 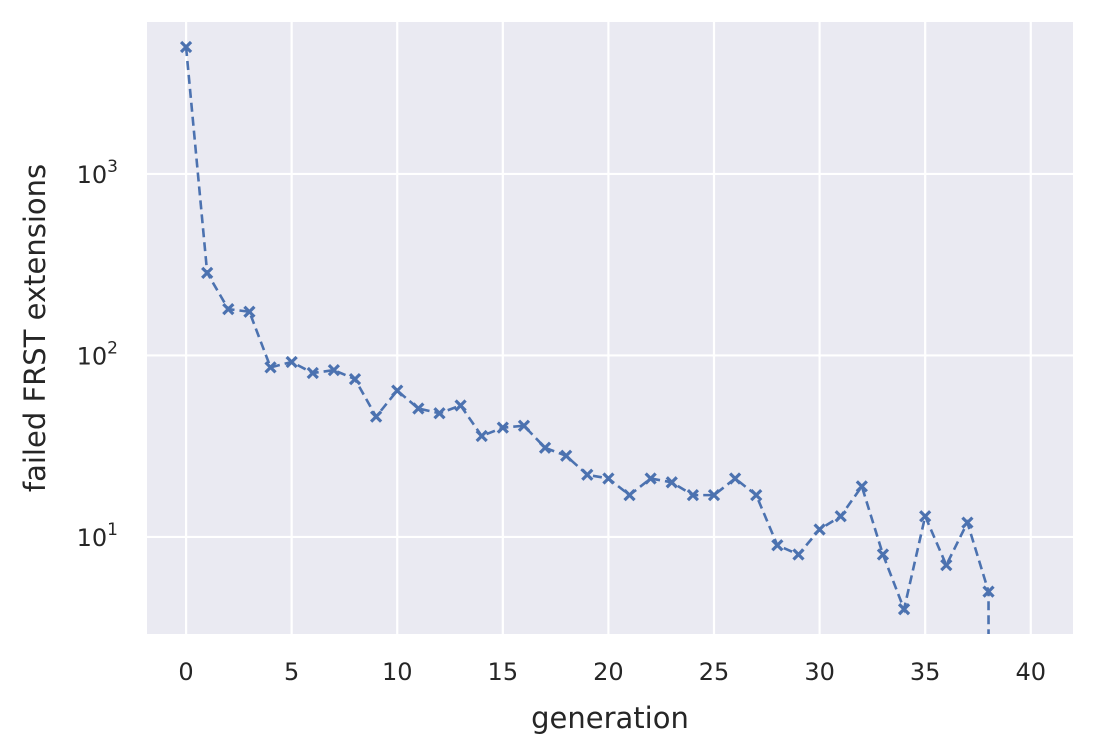 I want to click on x-tick-label: 0, so click(x=185, y=672).